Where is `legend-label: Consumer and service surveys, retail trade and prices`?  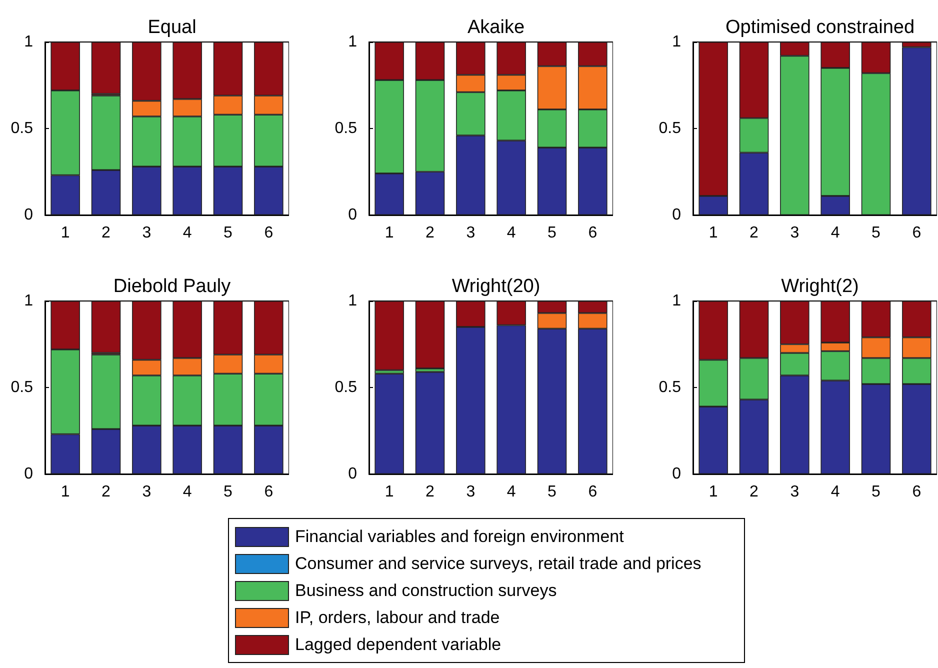 legend-label: Consumer and service surveys, retail trade and prices is located at coordinates (498, 564).